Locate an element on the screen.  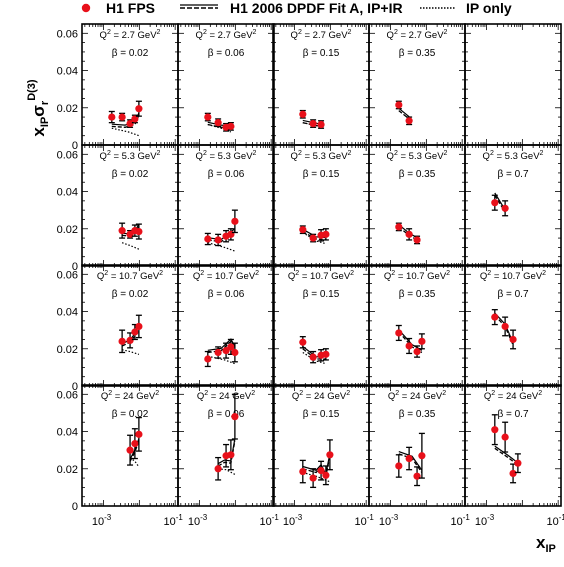
x-tick-label-exp: -3 is located at coordinates (299, 517).